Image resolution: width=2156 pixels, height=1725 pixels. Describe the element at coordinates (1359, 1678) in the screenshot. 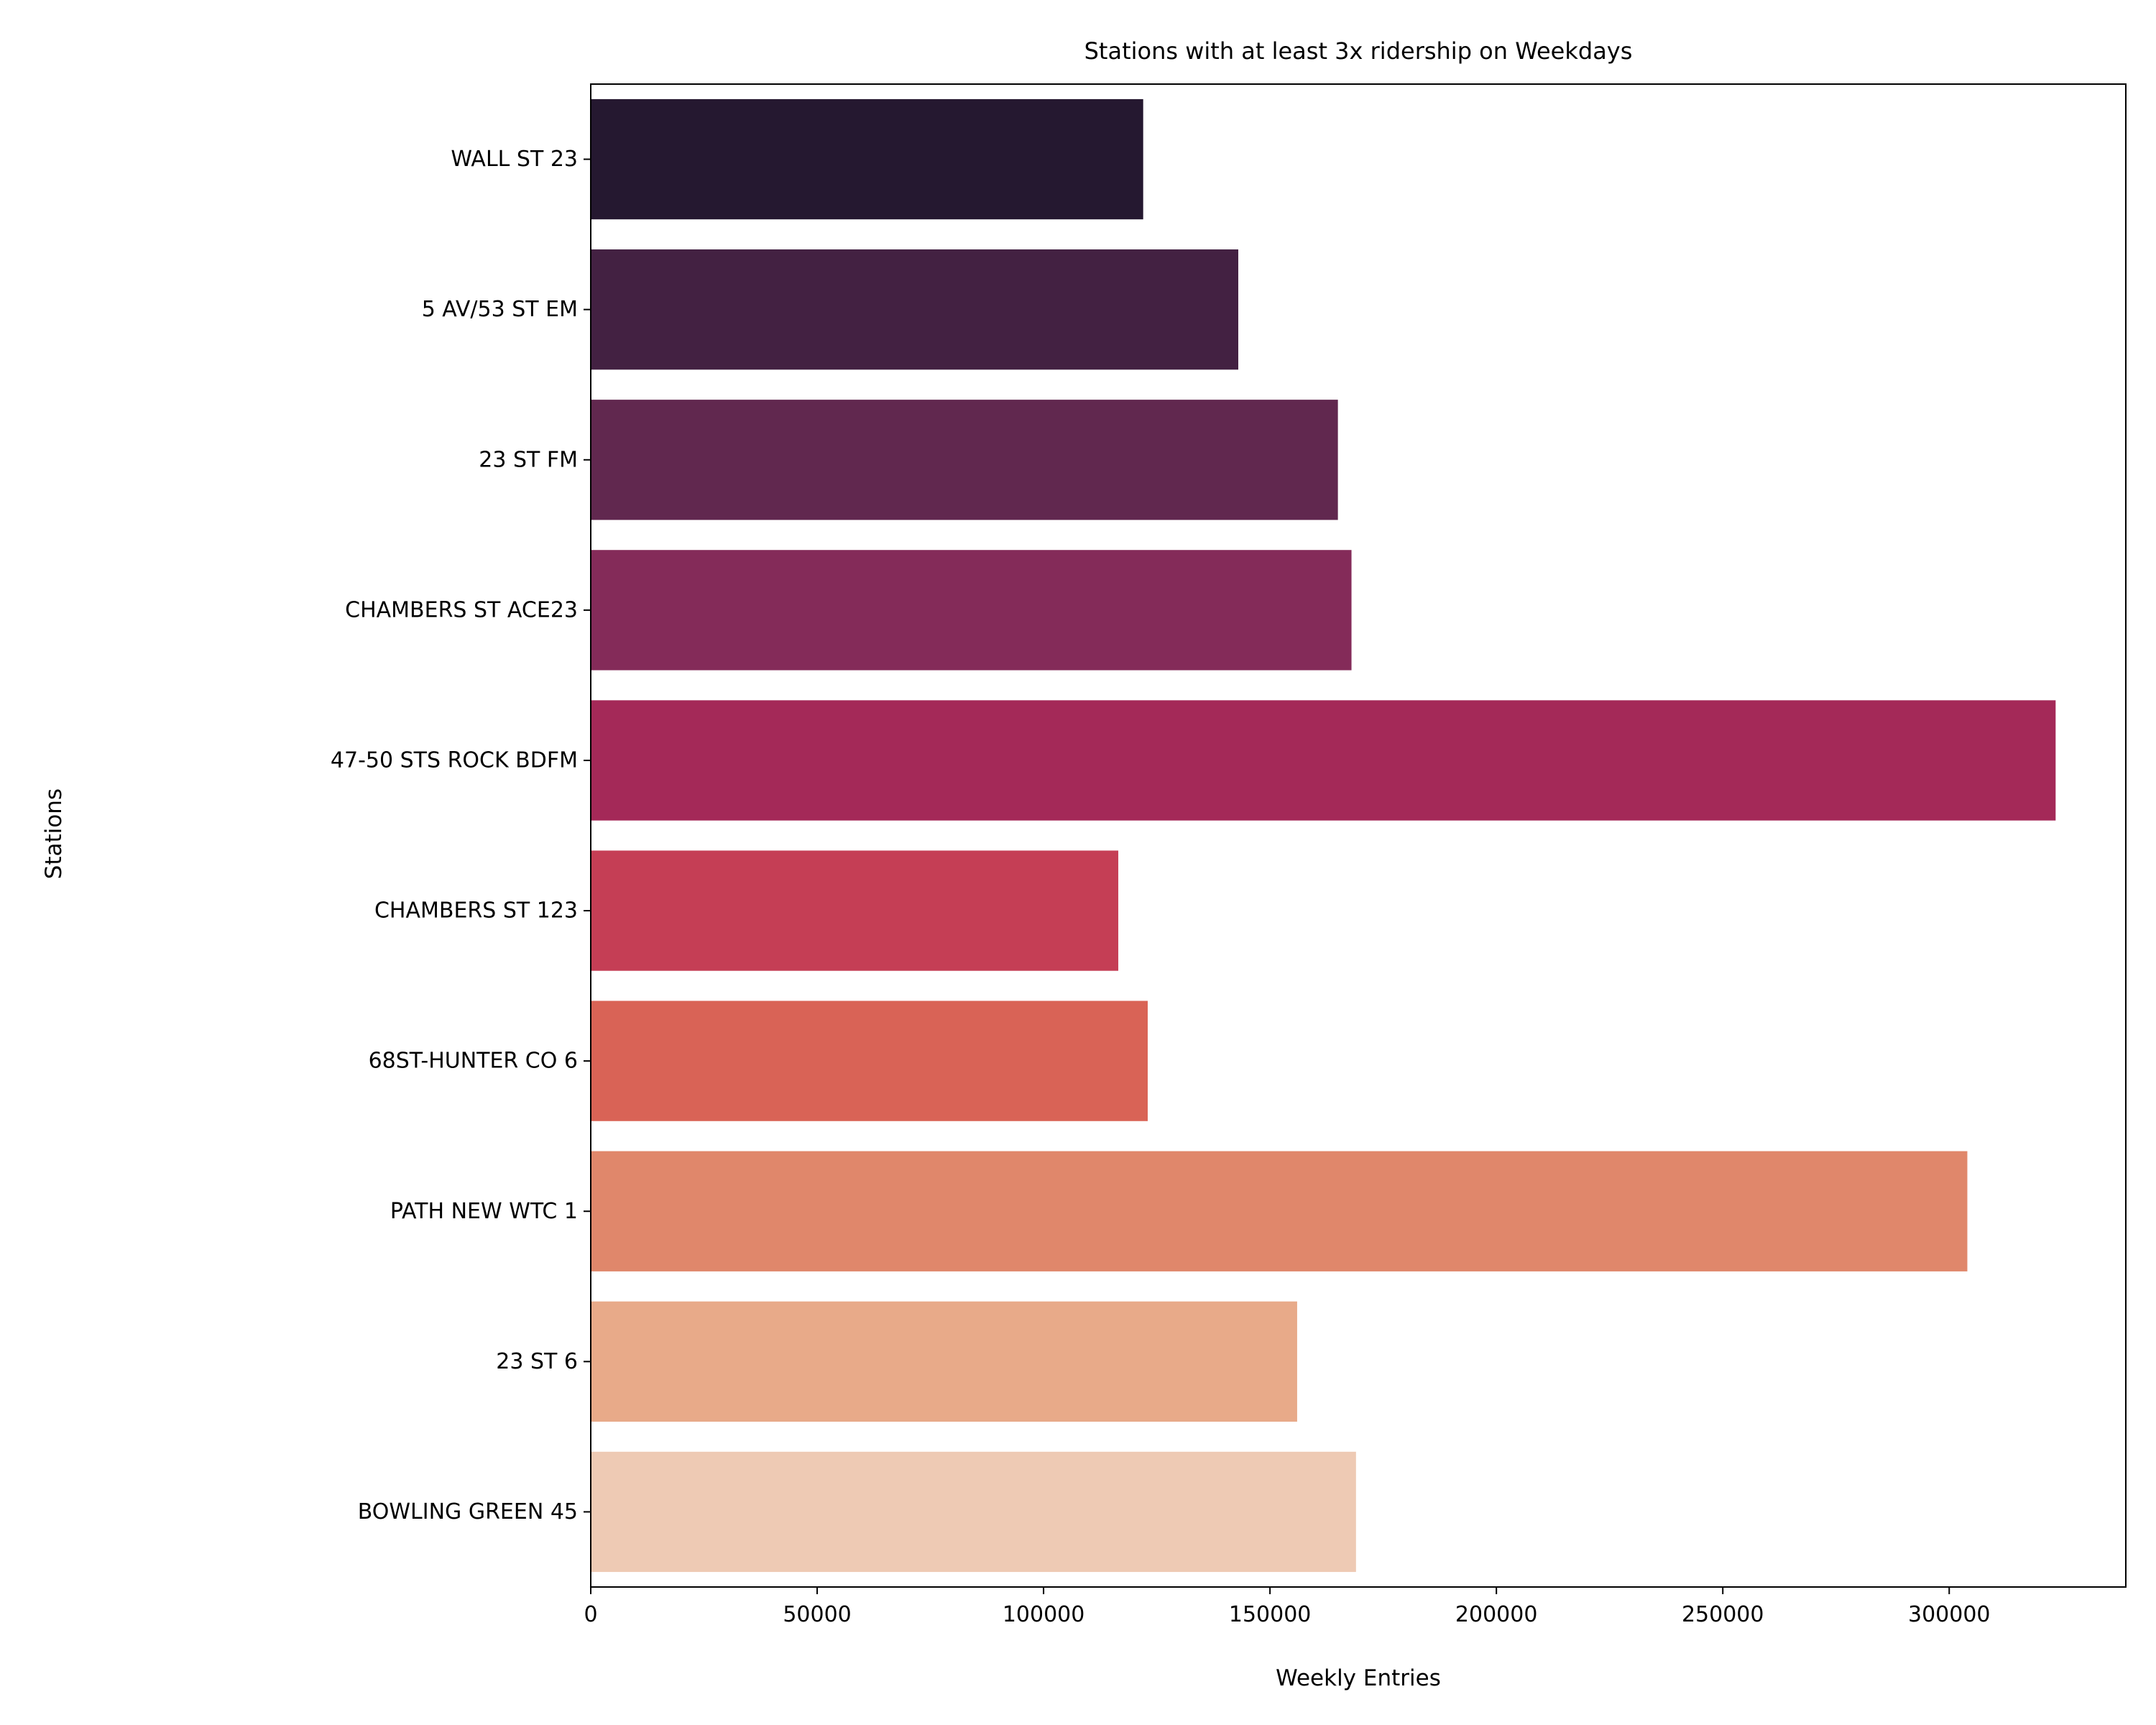

I see `x-axis-label: Weekly Entries` at that location.